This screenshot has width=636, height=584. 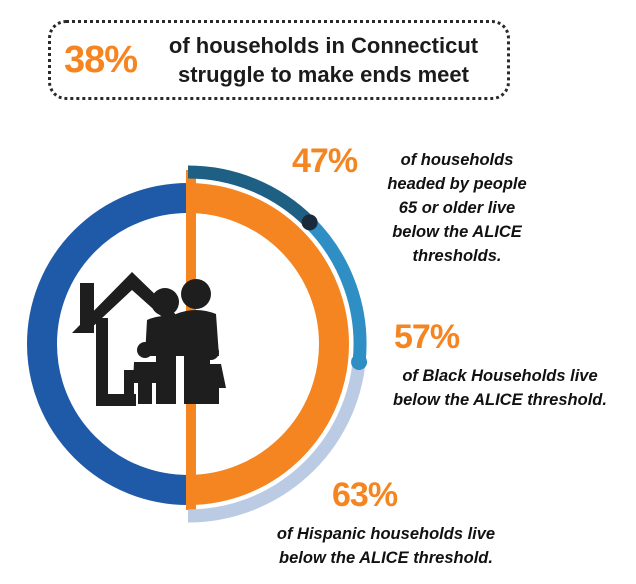 What do you see at coordinates (500, 400) in the screenshot?
I see `stat-black-line: below the ALICE threshold.` at bounding box center [500, 400].